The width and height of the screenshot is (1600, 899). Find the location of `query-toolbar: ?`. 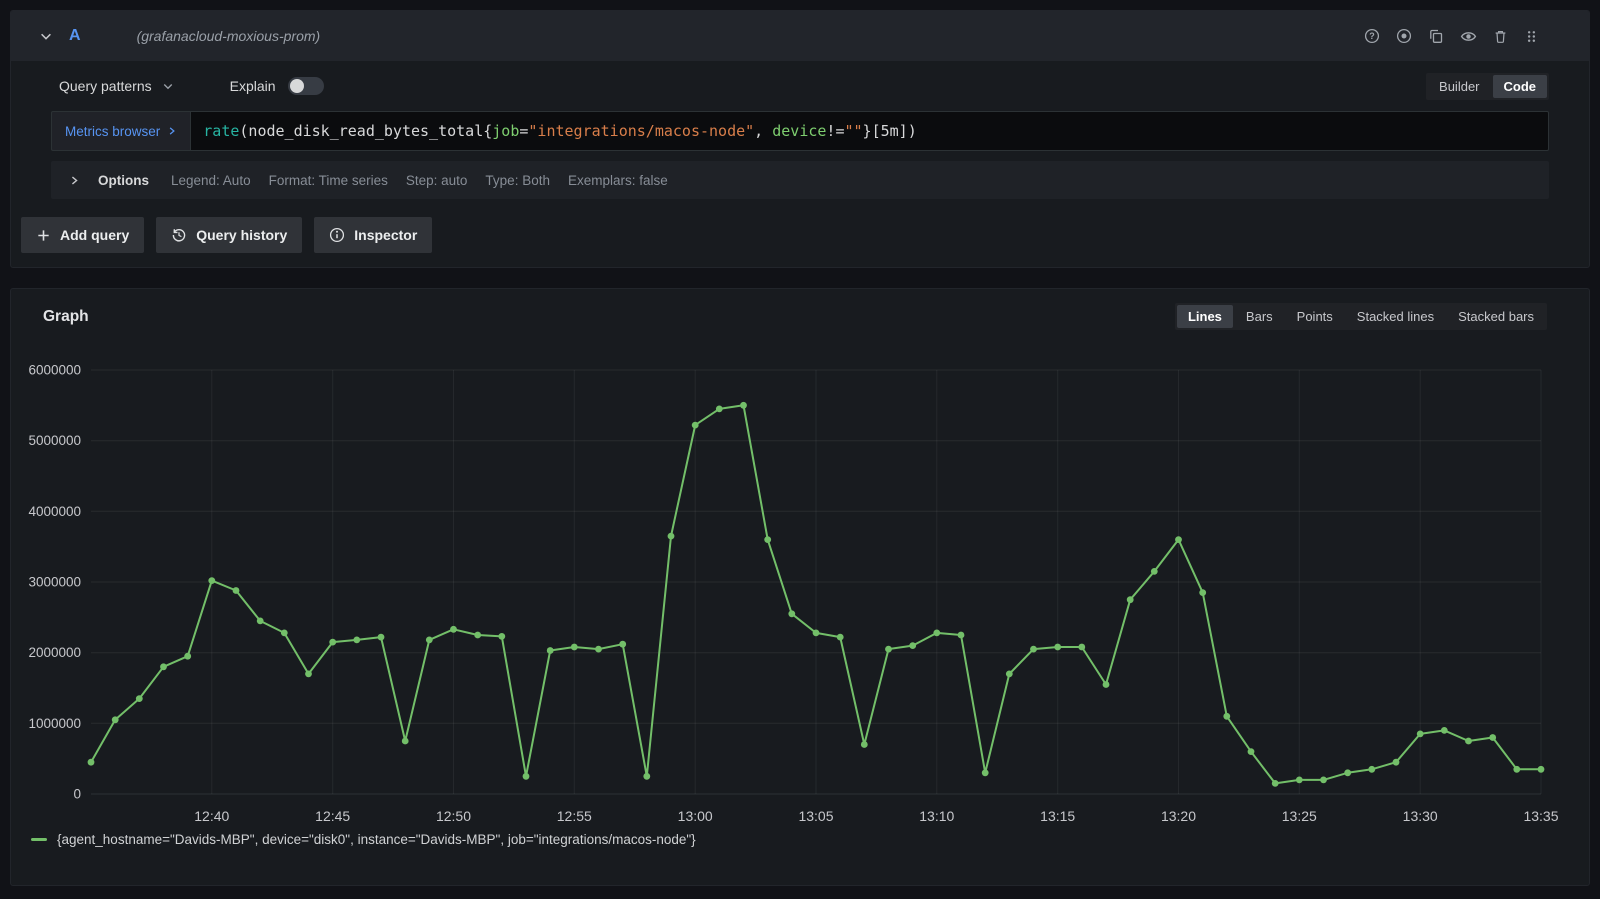

query-toolbar: ? is located at coordinates (1451, 36).